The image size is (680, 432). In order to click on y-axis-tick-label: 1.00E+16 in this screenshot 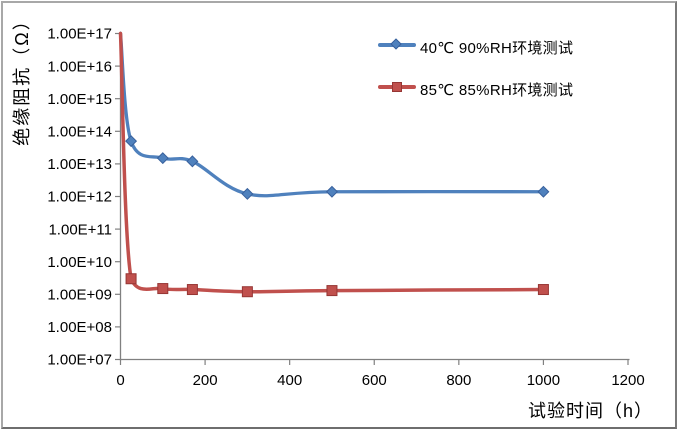, I will do `click(79, 66)`.